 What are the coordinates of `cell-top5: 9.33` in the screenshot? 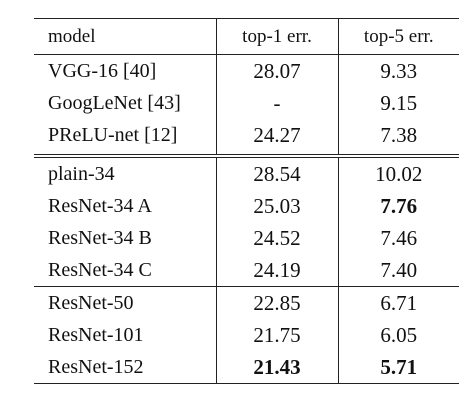 It's located at (399, 71).